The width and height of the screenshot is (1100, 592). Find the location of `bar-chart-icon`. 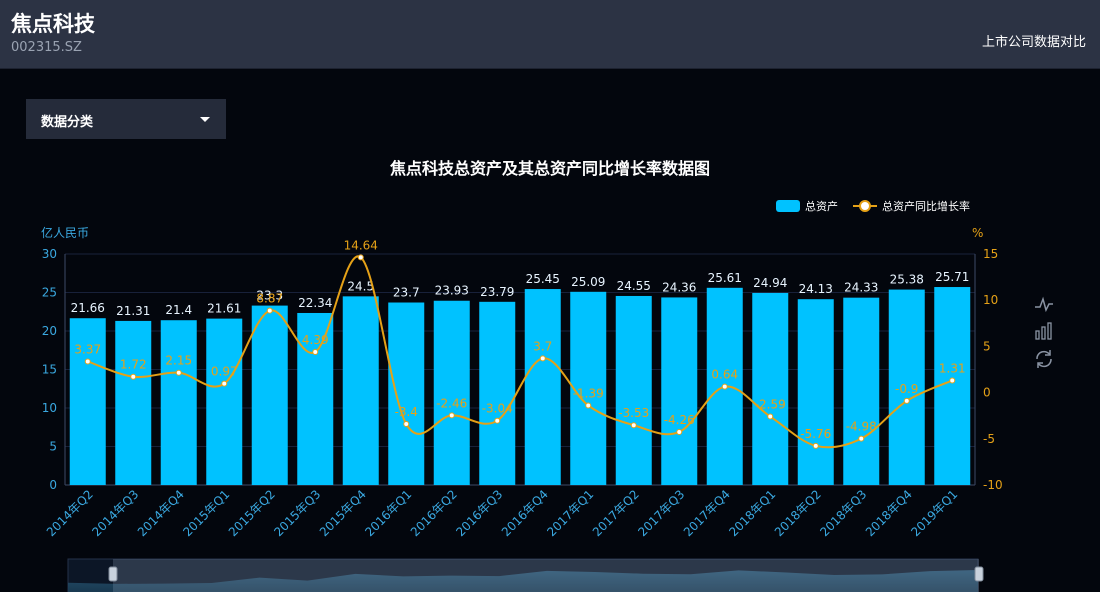

bar-chart-icon is located at coordinates (1044, 331).